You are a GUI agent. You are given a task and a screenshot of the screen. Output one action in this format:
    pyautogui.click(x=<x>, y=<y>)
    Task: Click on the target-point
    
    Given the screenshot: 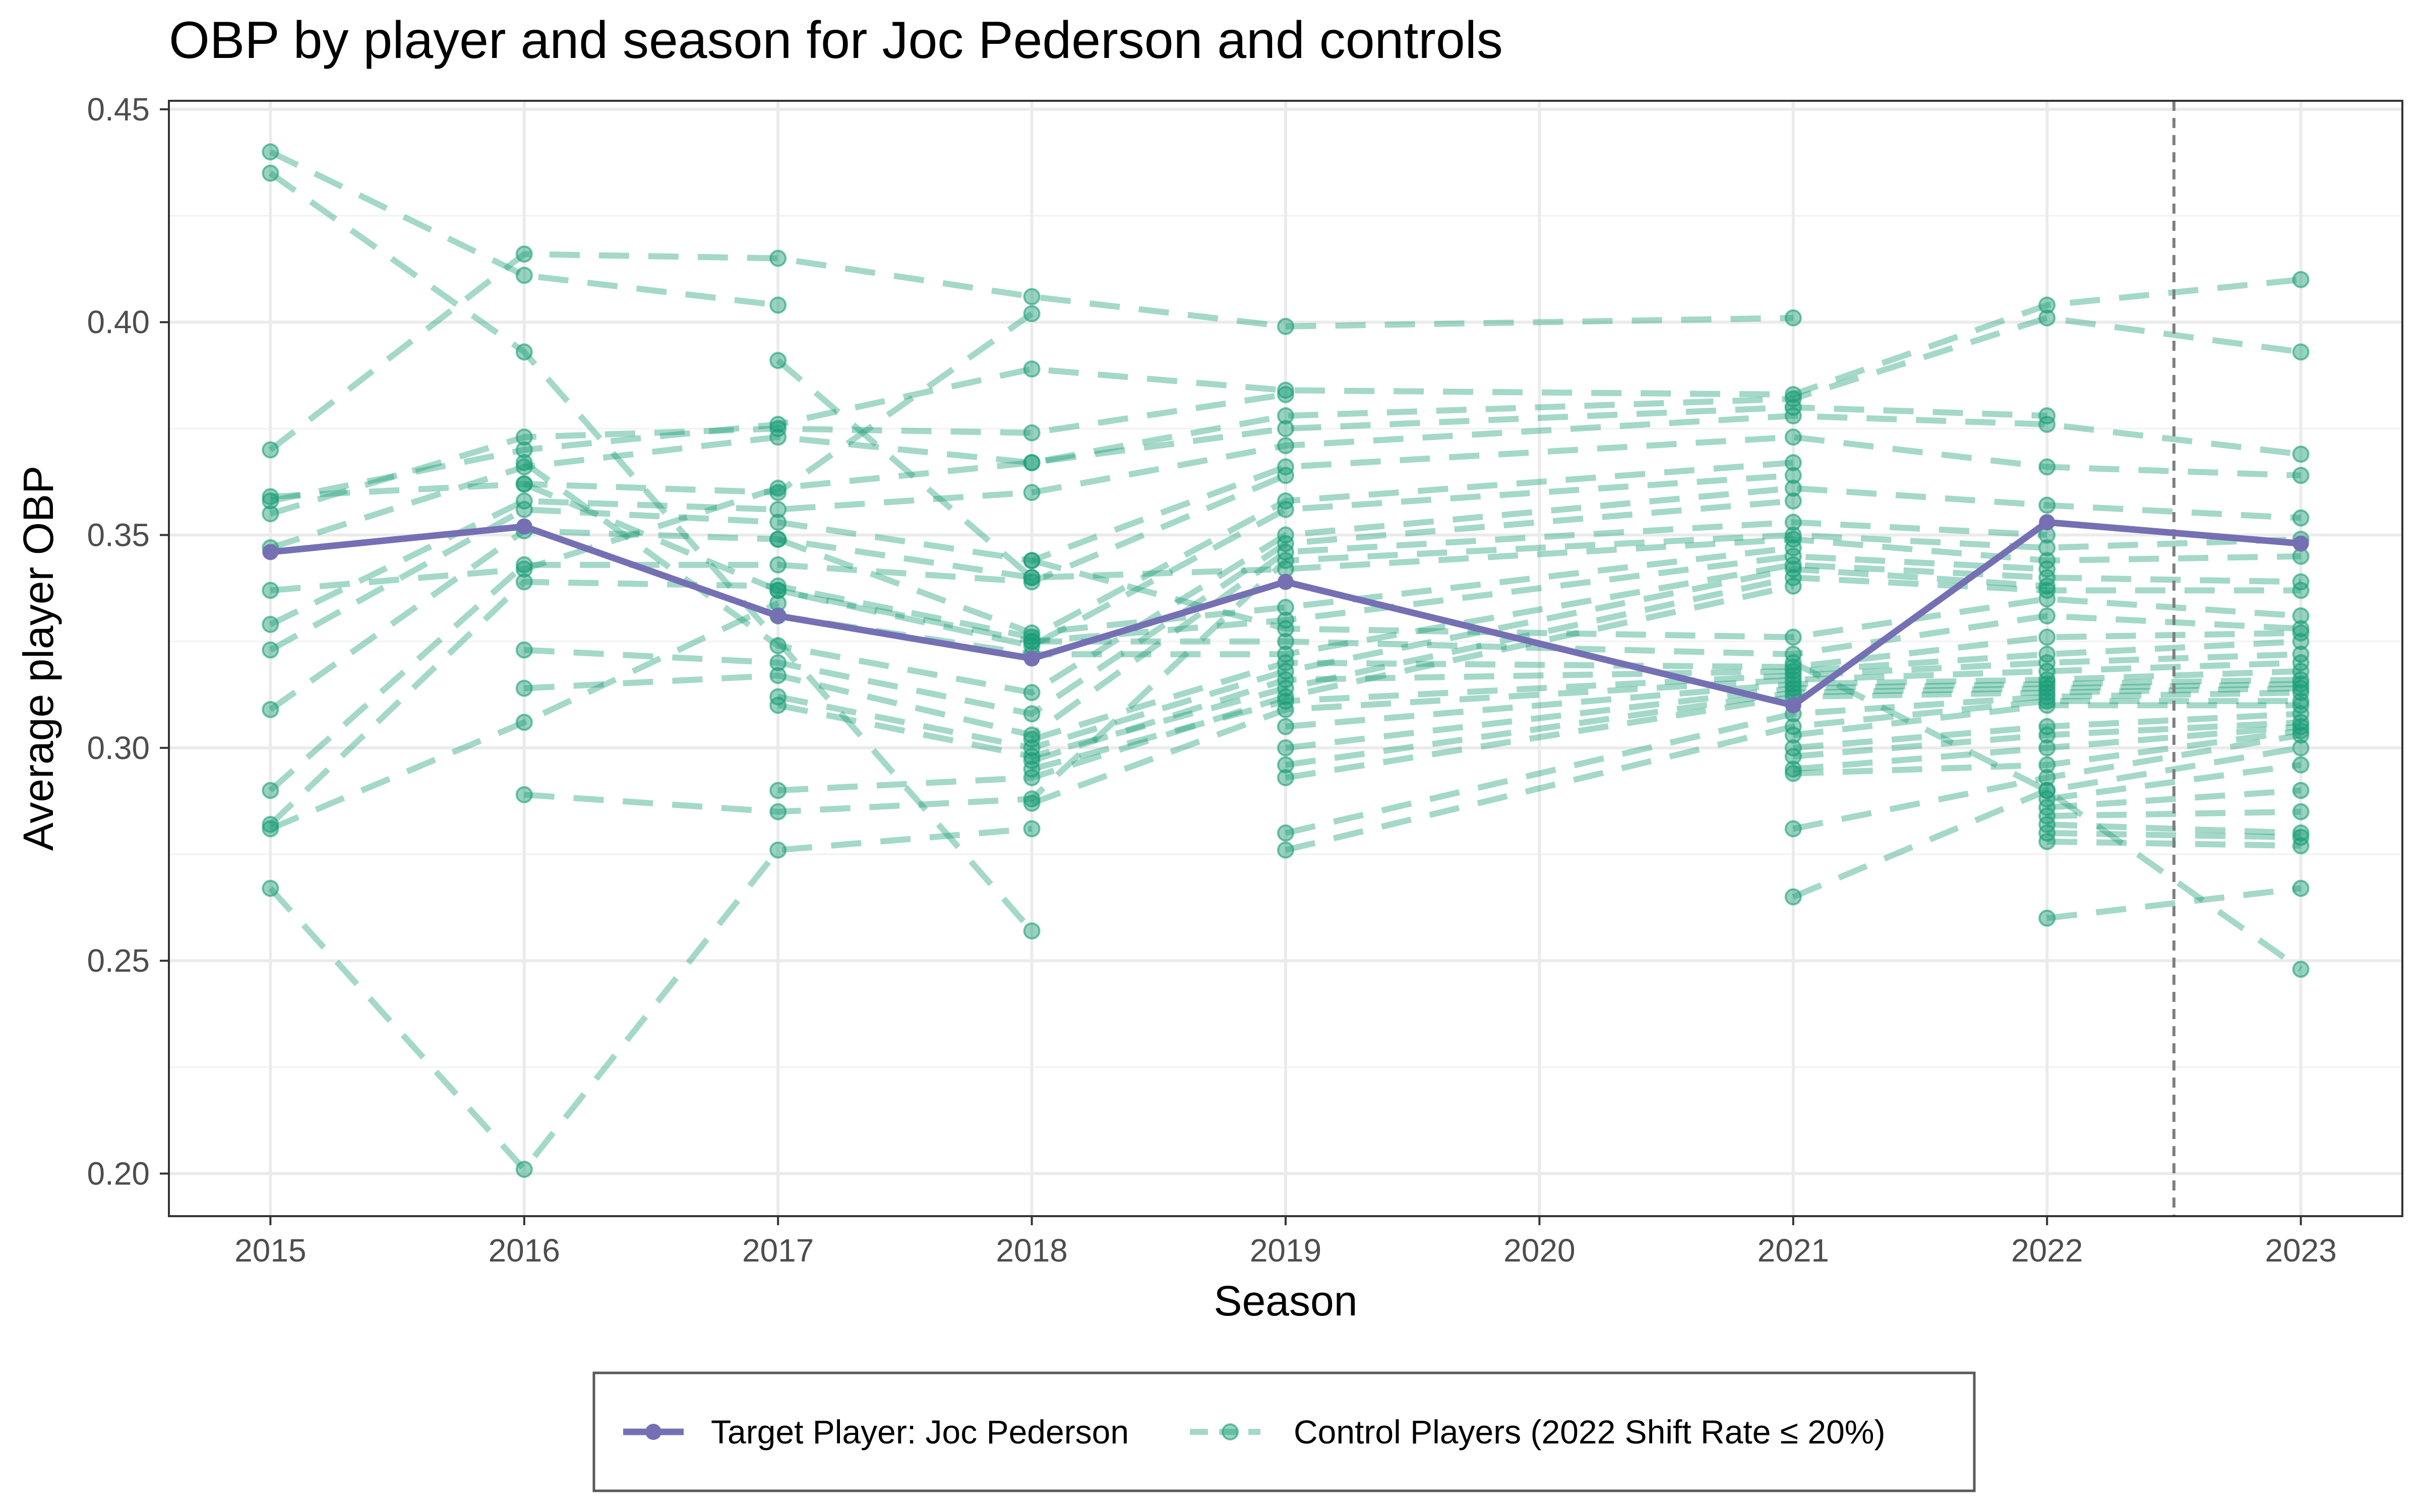 What is the action you would take?
    pyautogui.click(x=2300, y=543)
    